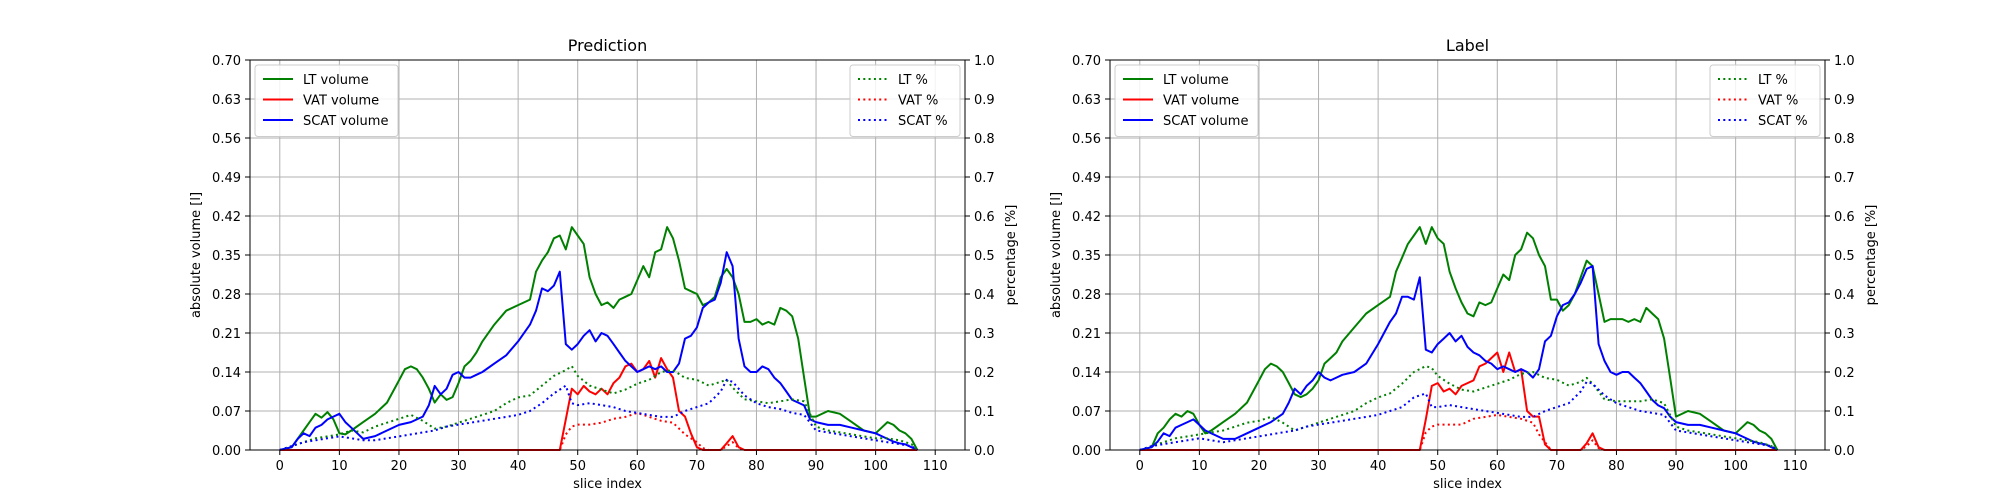  I want to click on chart-title: Prediction, so click(607, 45).